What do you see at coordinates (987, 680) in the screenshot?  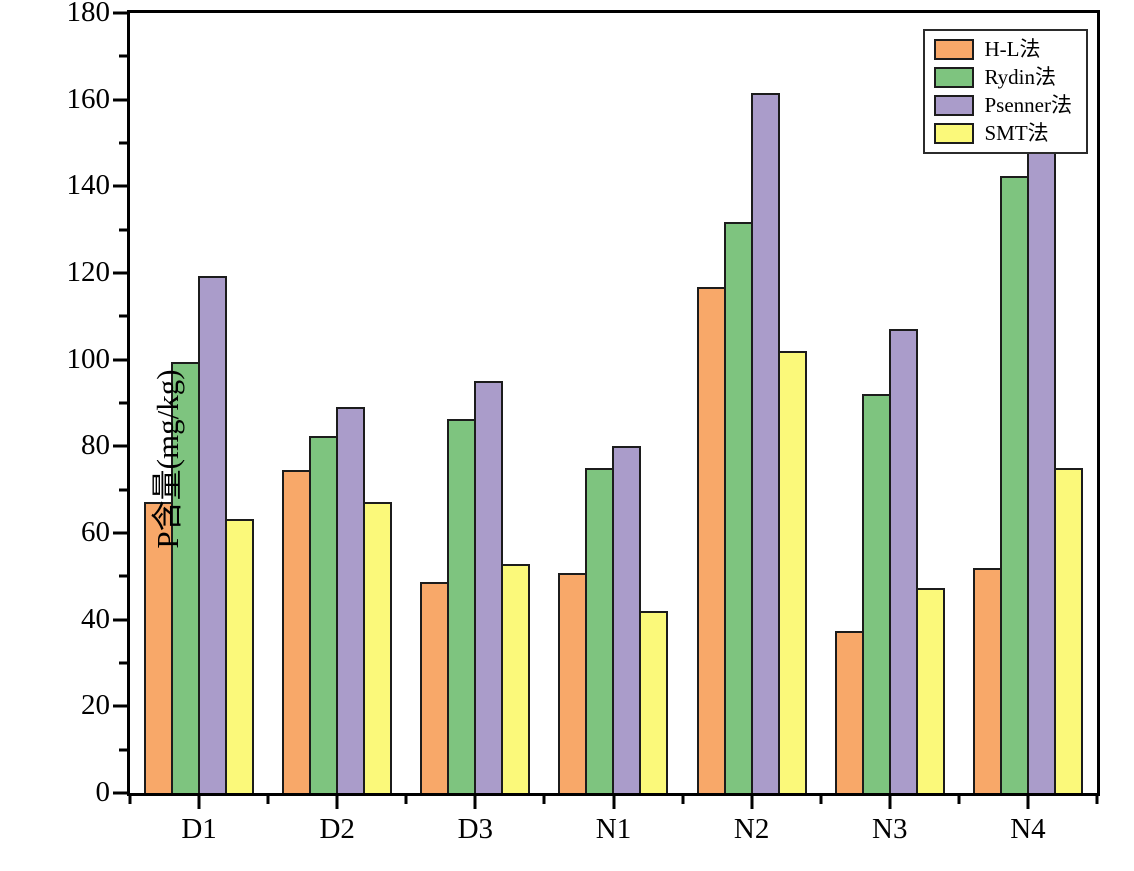 I see `bar-n4-H-L法` at bounding box center [987, 680].